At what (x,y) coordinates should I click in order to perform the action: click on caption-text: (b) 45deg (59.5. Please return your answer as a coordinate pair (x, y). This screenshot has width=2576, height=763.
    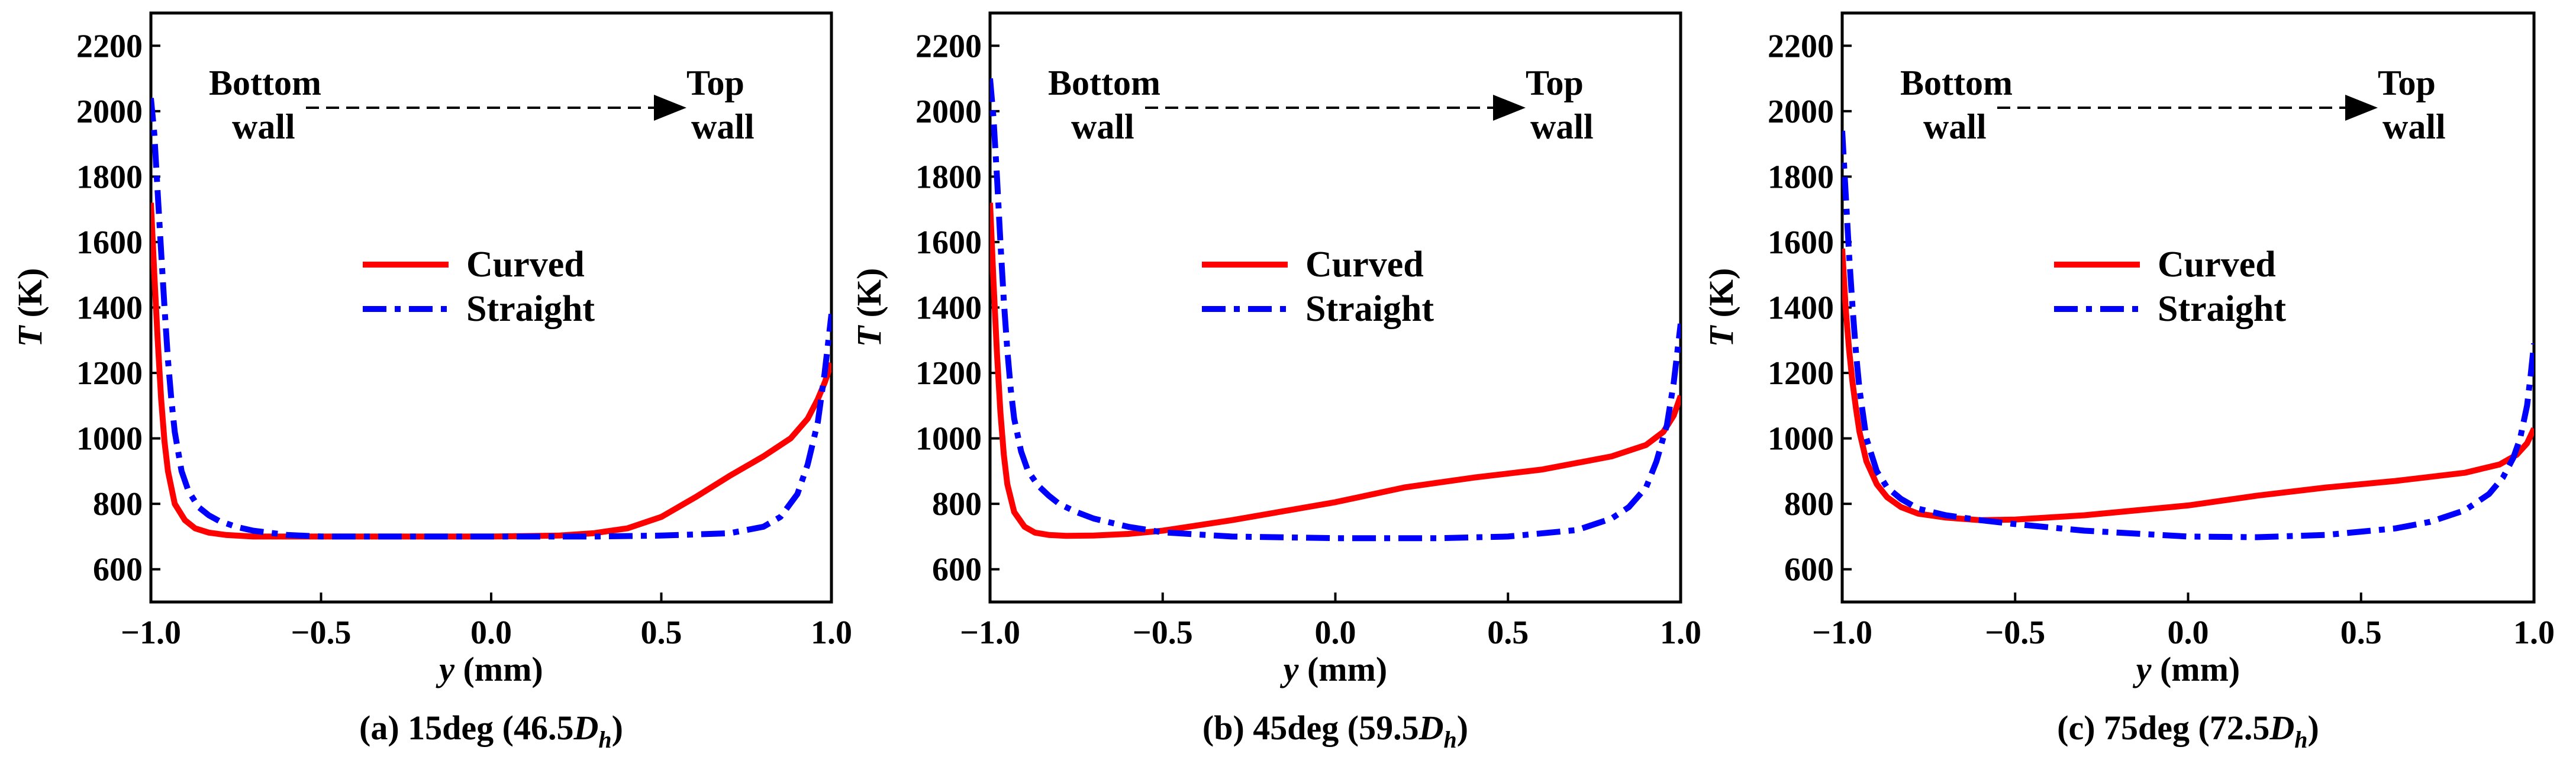
    Looking at the image, I should click on (1310, 728).